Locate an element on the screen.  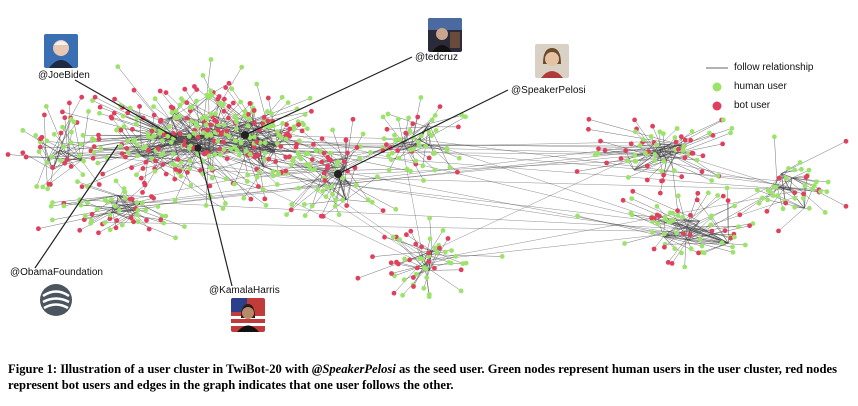
obamafoundation-logo is located at coordinates (56, 300).